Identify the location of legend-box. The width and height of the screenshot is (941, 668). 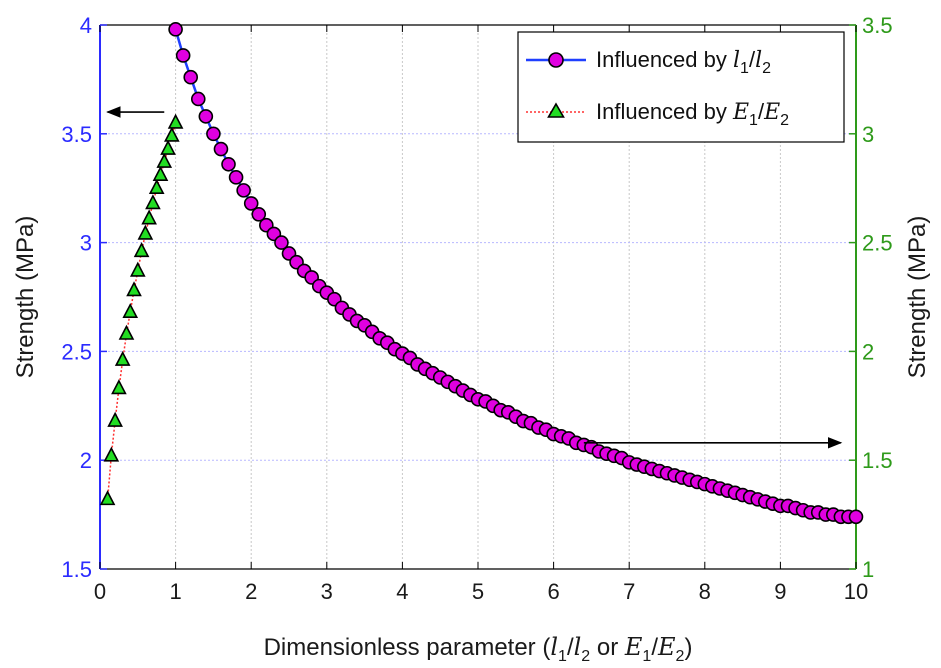
(681, 87).